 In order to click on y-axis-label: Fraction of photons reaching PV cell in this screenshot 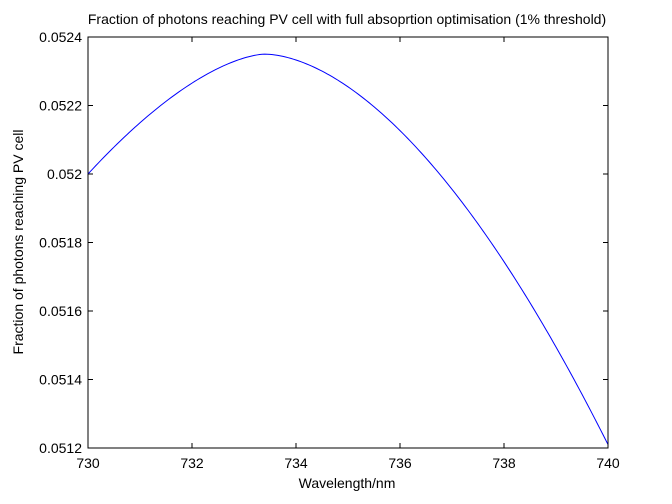, I will do `click(18, 242)`.